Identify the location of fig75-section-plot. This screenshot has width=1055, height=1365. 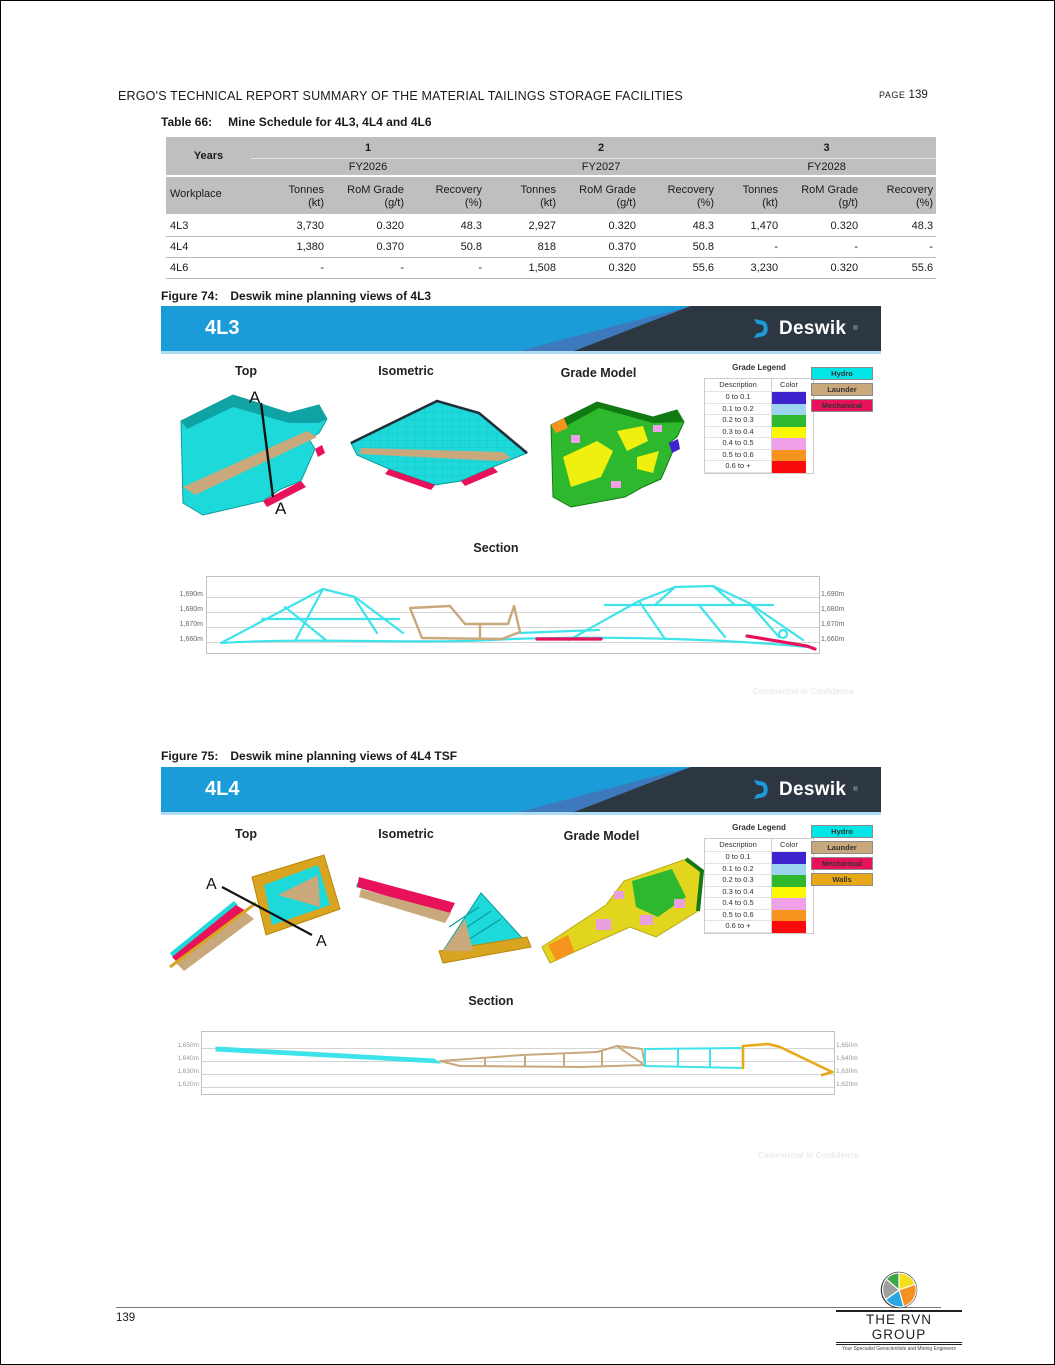
(518, 1063).